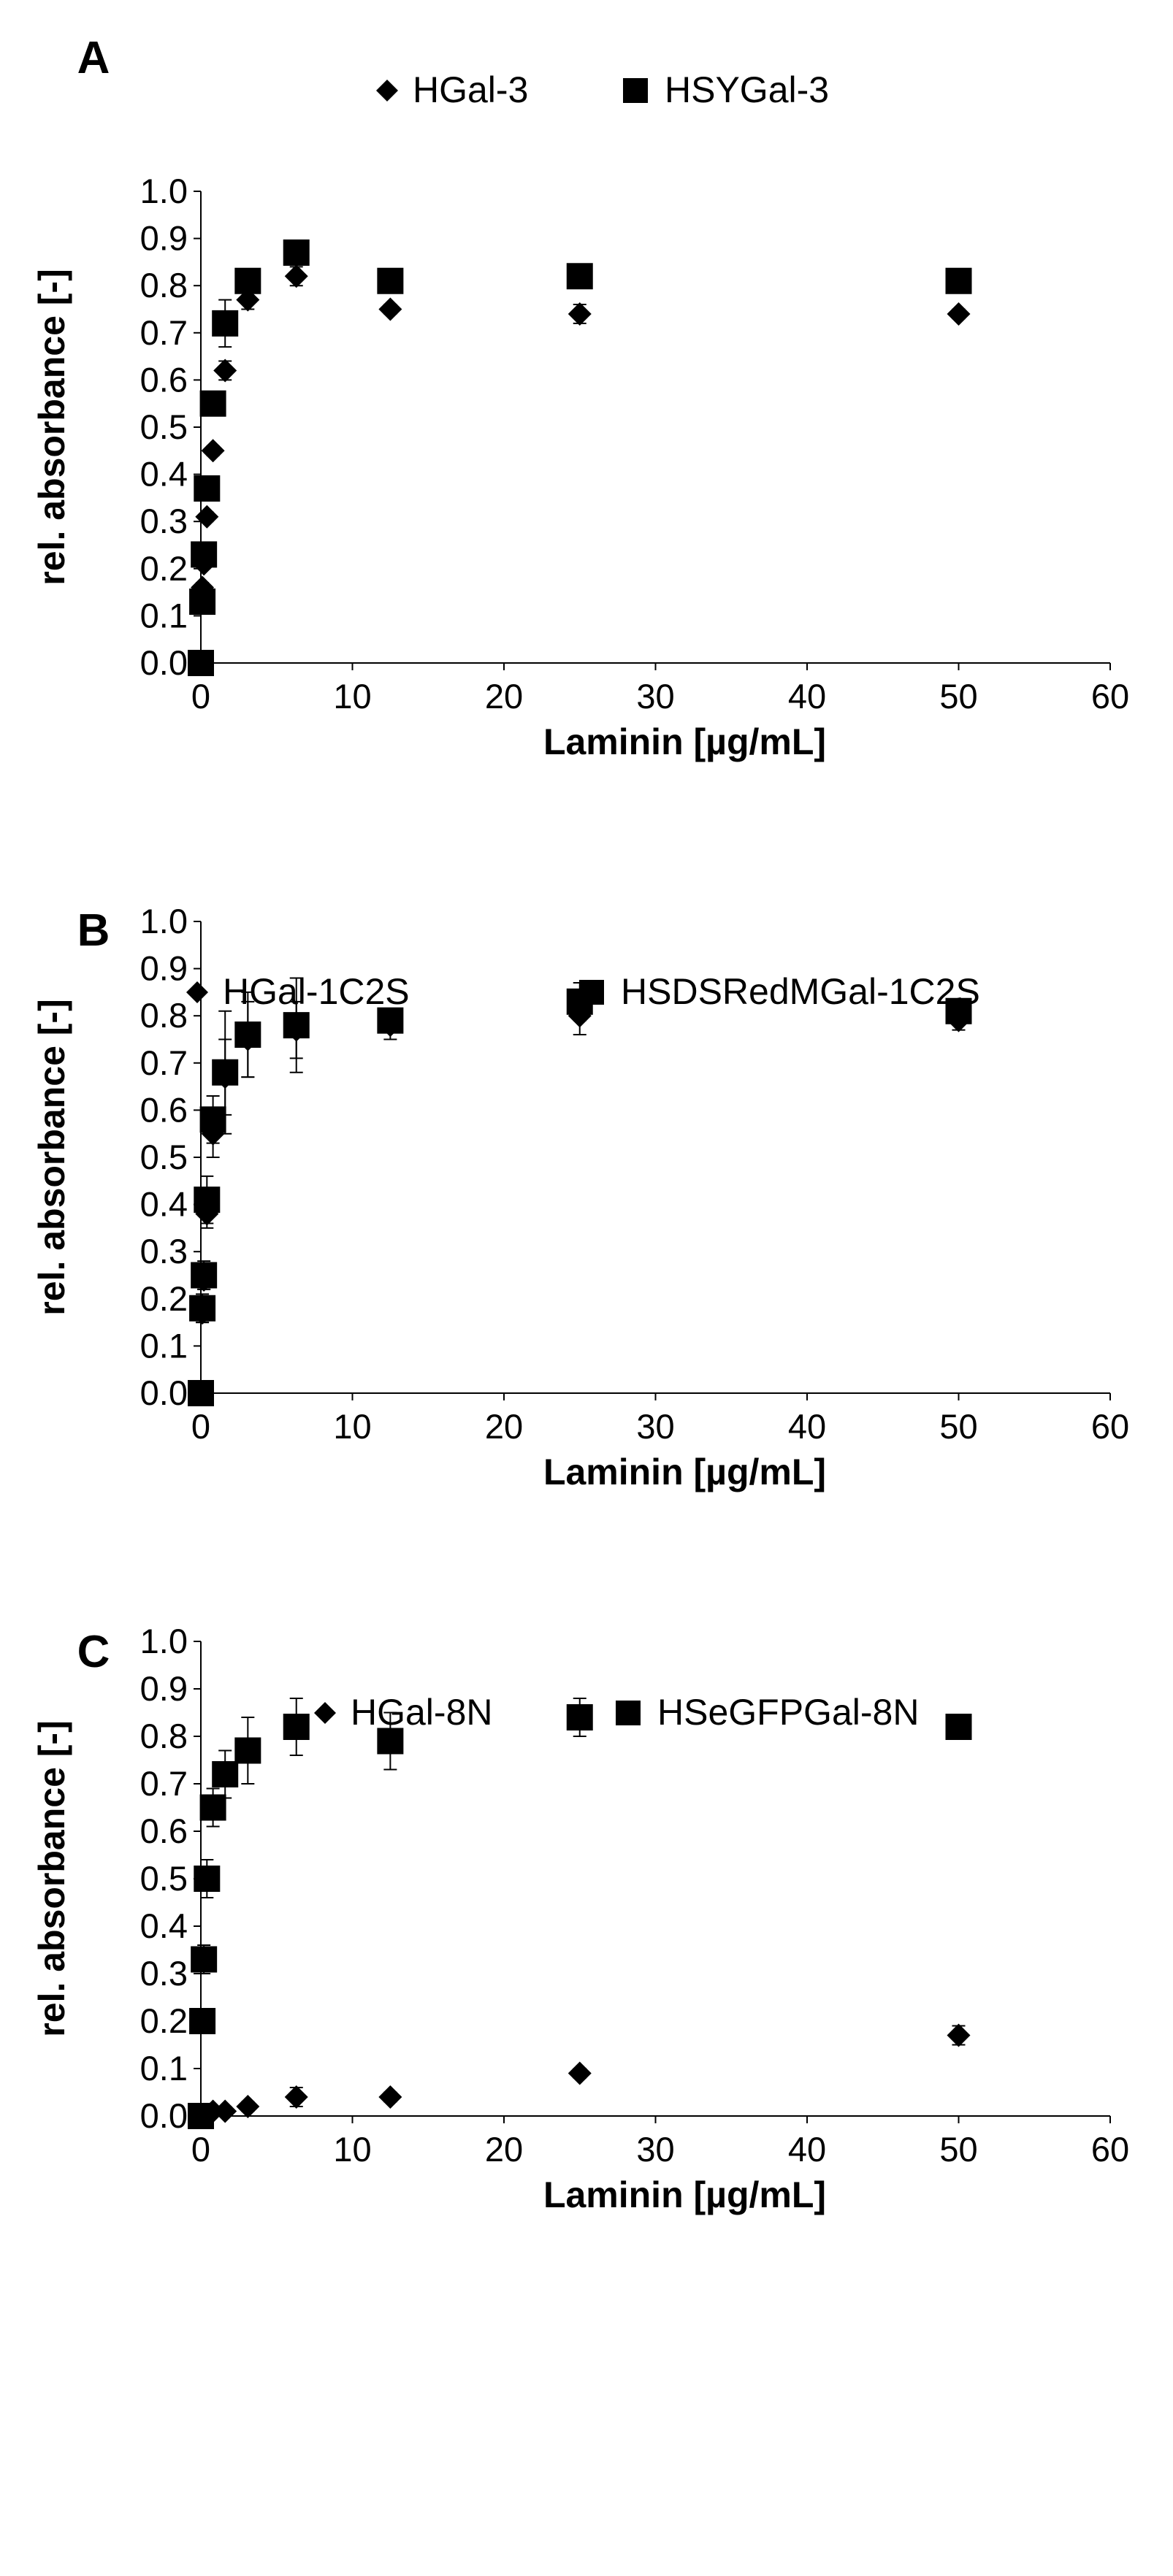 The width and height of the screenshot is (1173, 2576). Describe the element at coordinates (747, 89) in the screenshot. I see `legend-entry: HSYGal-3` at that location.